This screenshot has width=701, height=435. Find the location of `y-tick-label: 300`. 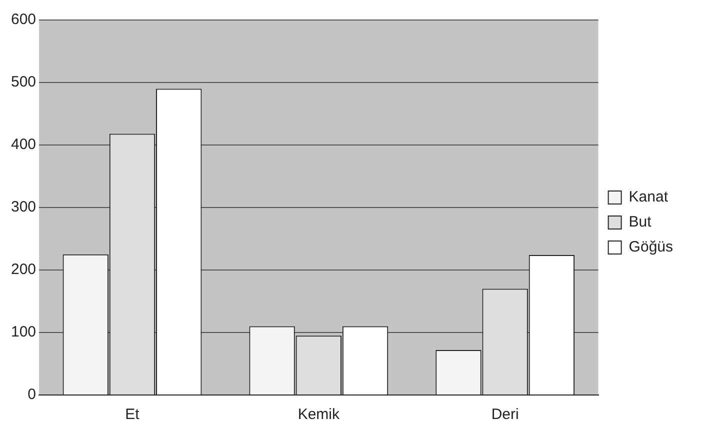

y-tick-label: 300 is located at coordinates (23, 207).